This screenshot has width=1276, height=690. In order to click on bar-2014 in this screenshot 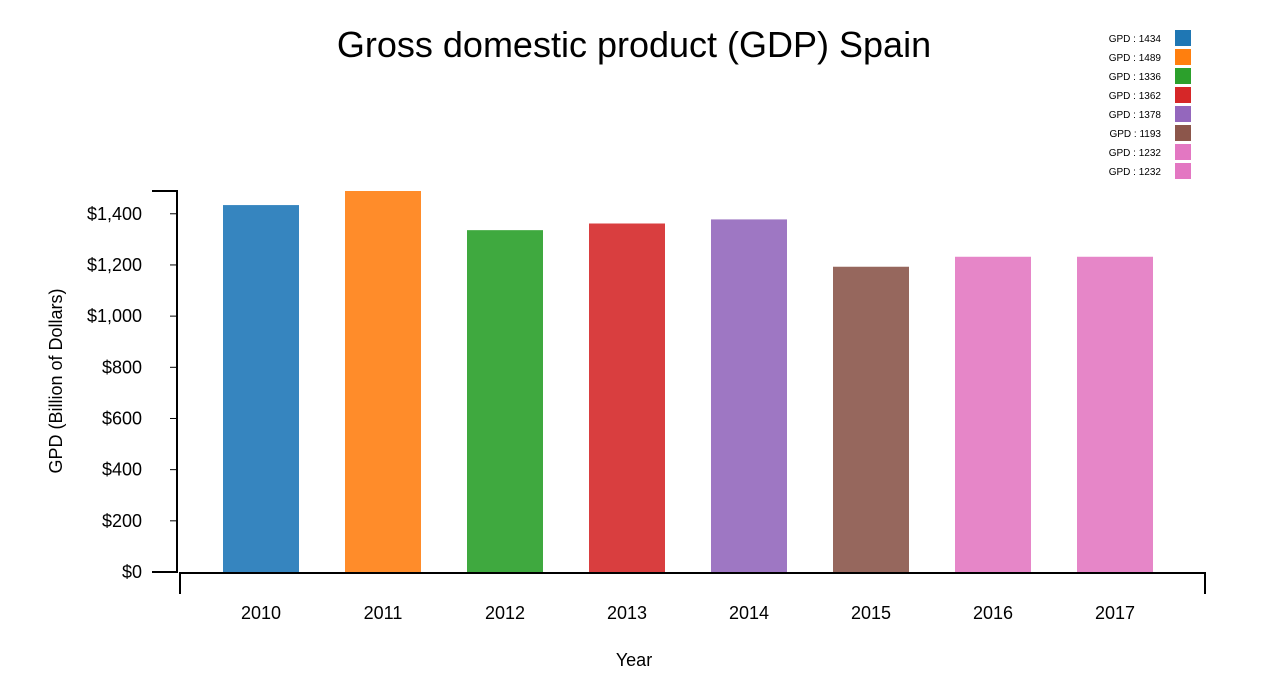, I will do `click(749, 395)`.